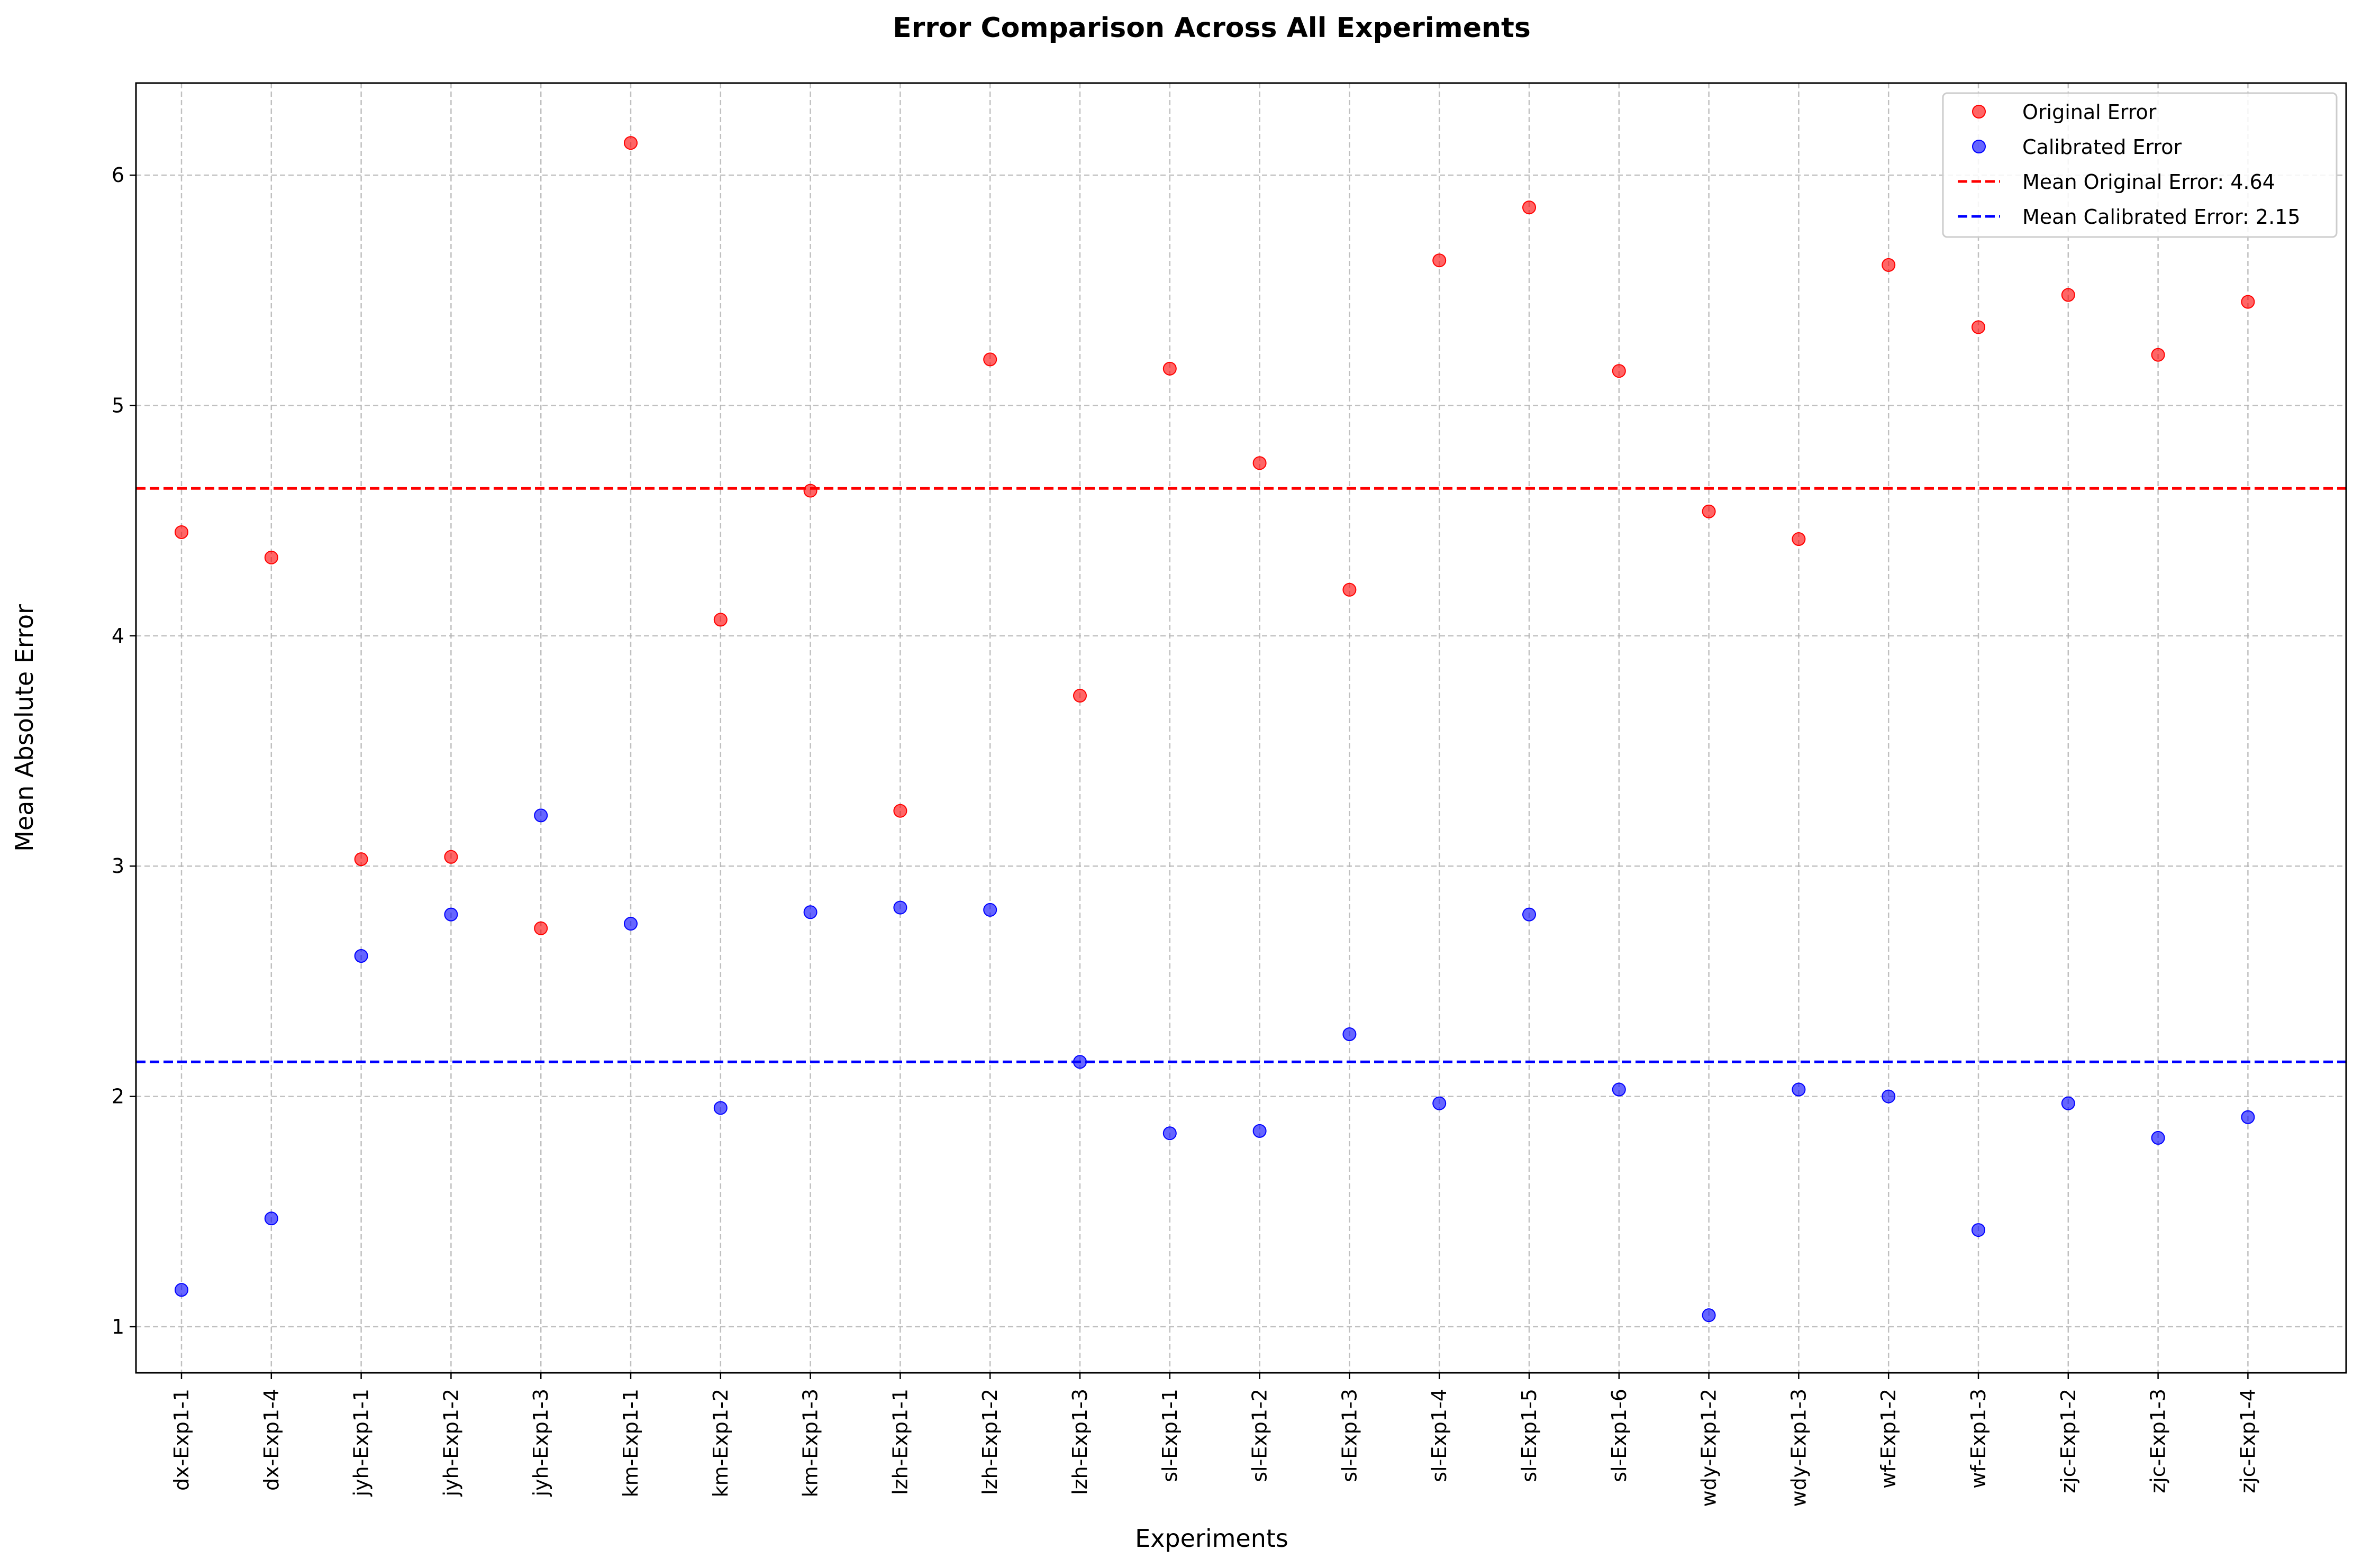 This screenshot has width=2362, height=1568. Describe the element at coordinates (2247, 1441) in the screenshot. I see `x-tick-label: zjc-Exp1-4` at that location.